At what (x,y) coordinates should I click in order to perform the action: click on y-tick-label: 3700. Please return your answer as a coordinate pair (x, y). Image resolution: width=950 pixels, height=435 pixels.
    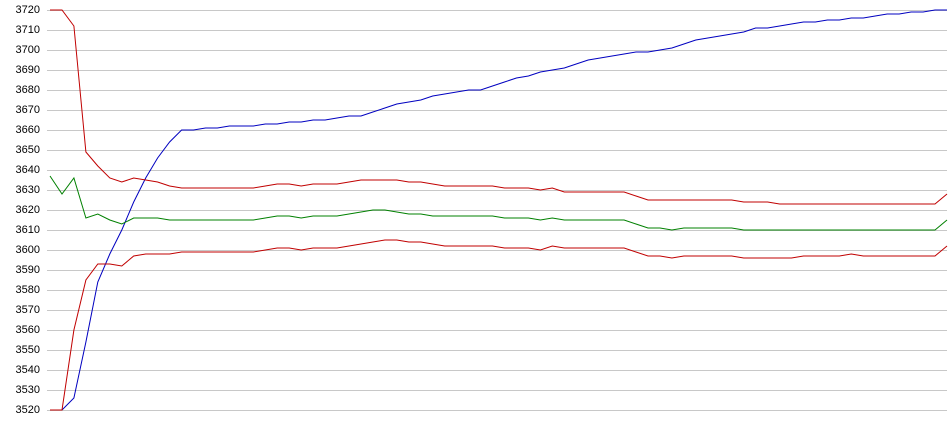
    Looking at the image, I should click on (28, 50).